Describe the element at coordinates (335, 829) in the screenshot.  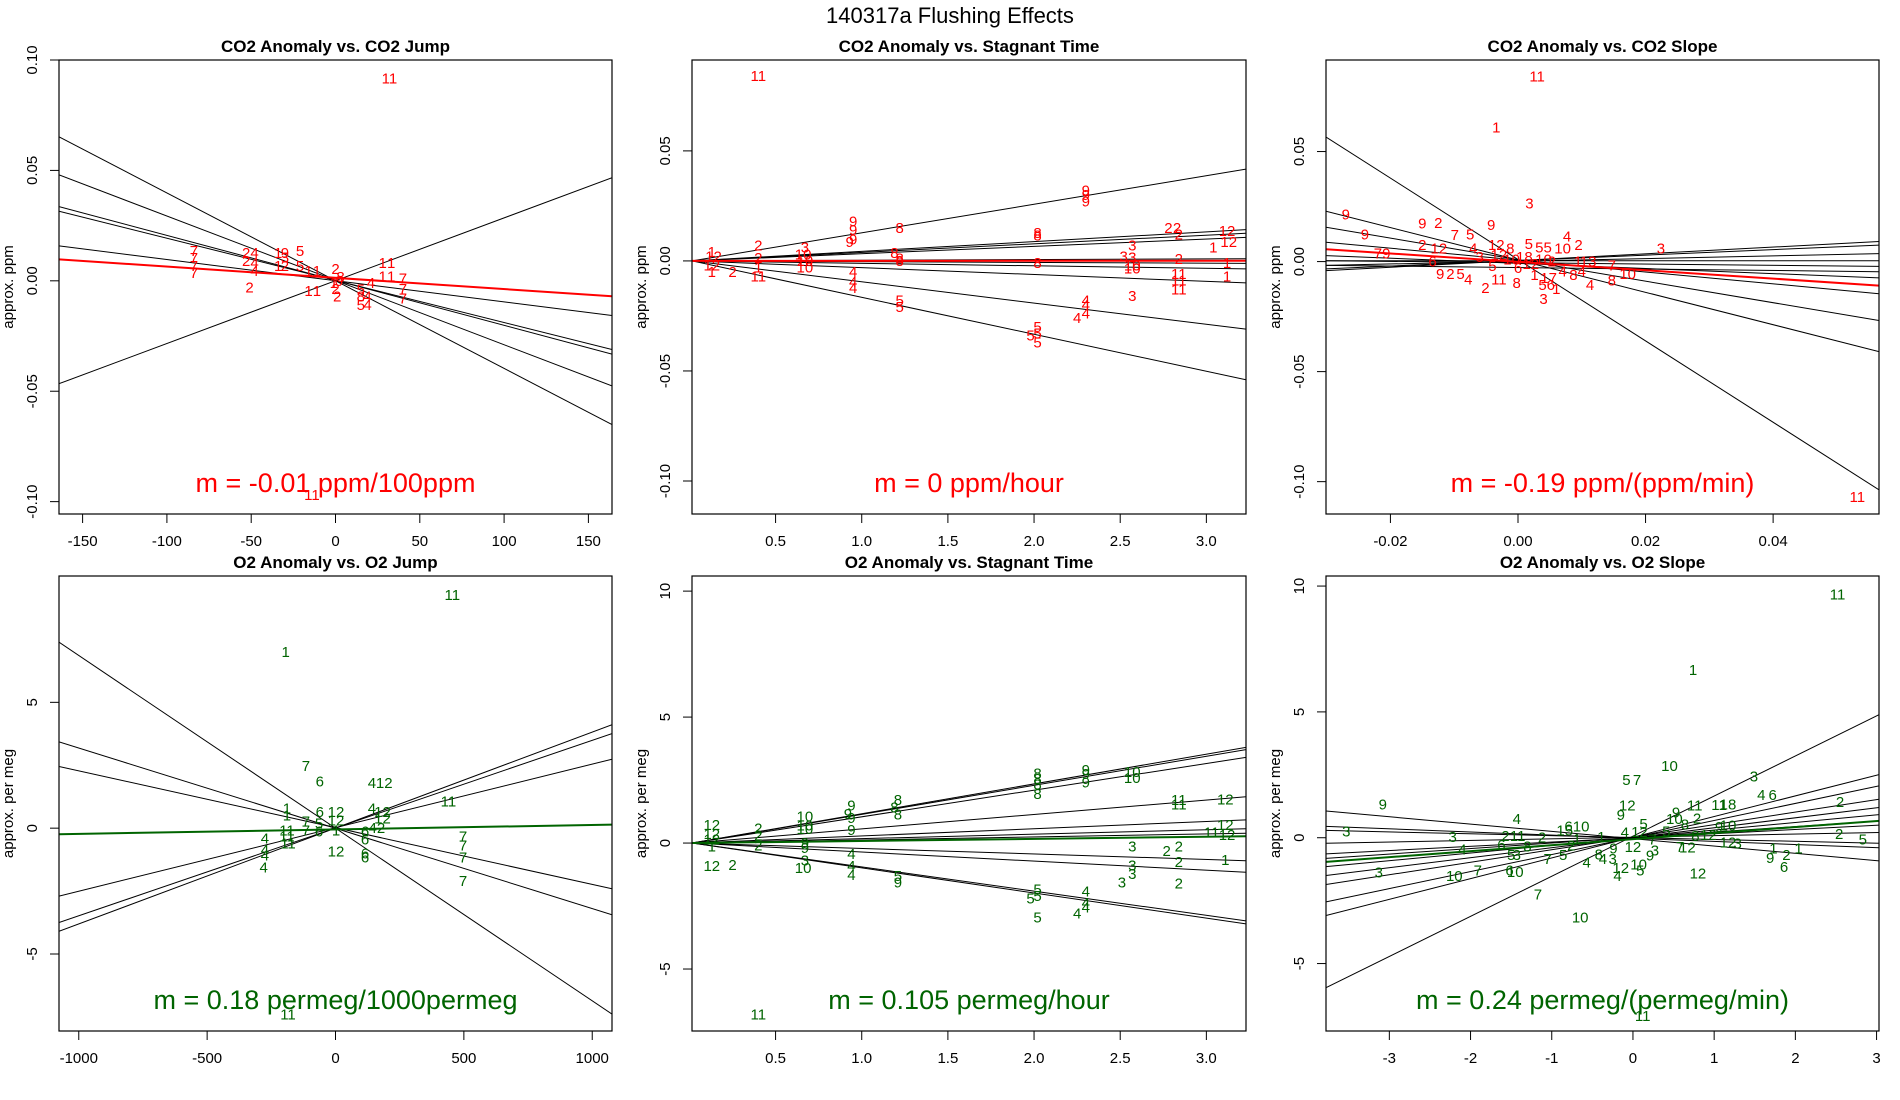
I see `overall-fit-line` at that location.